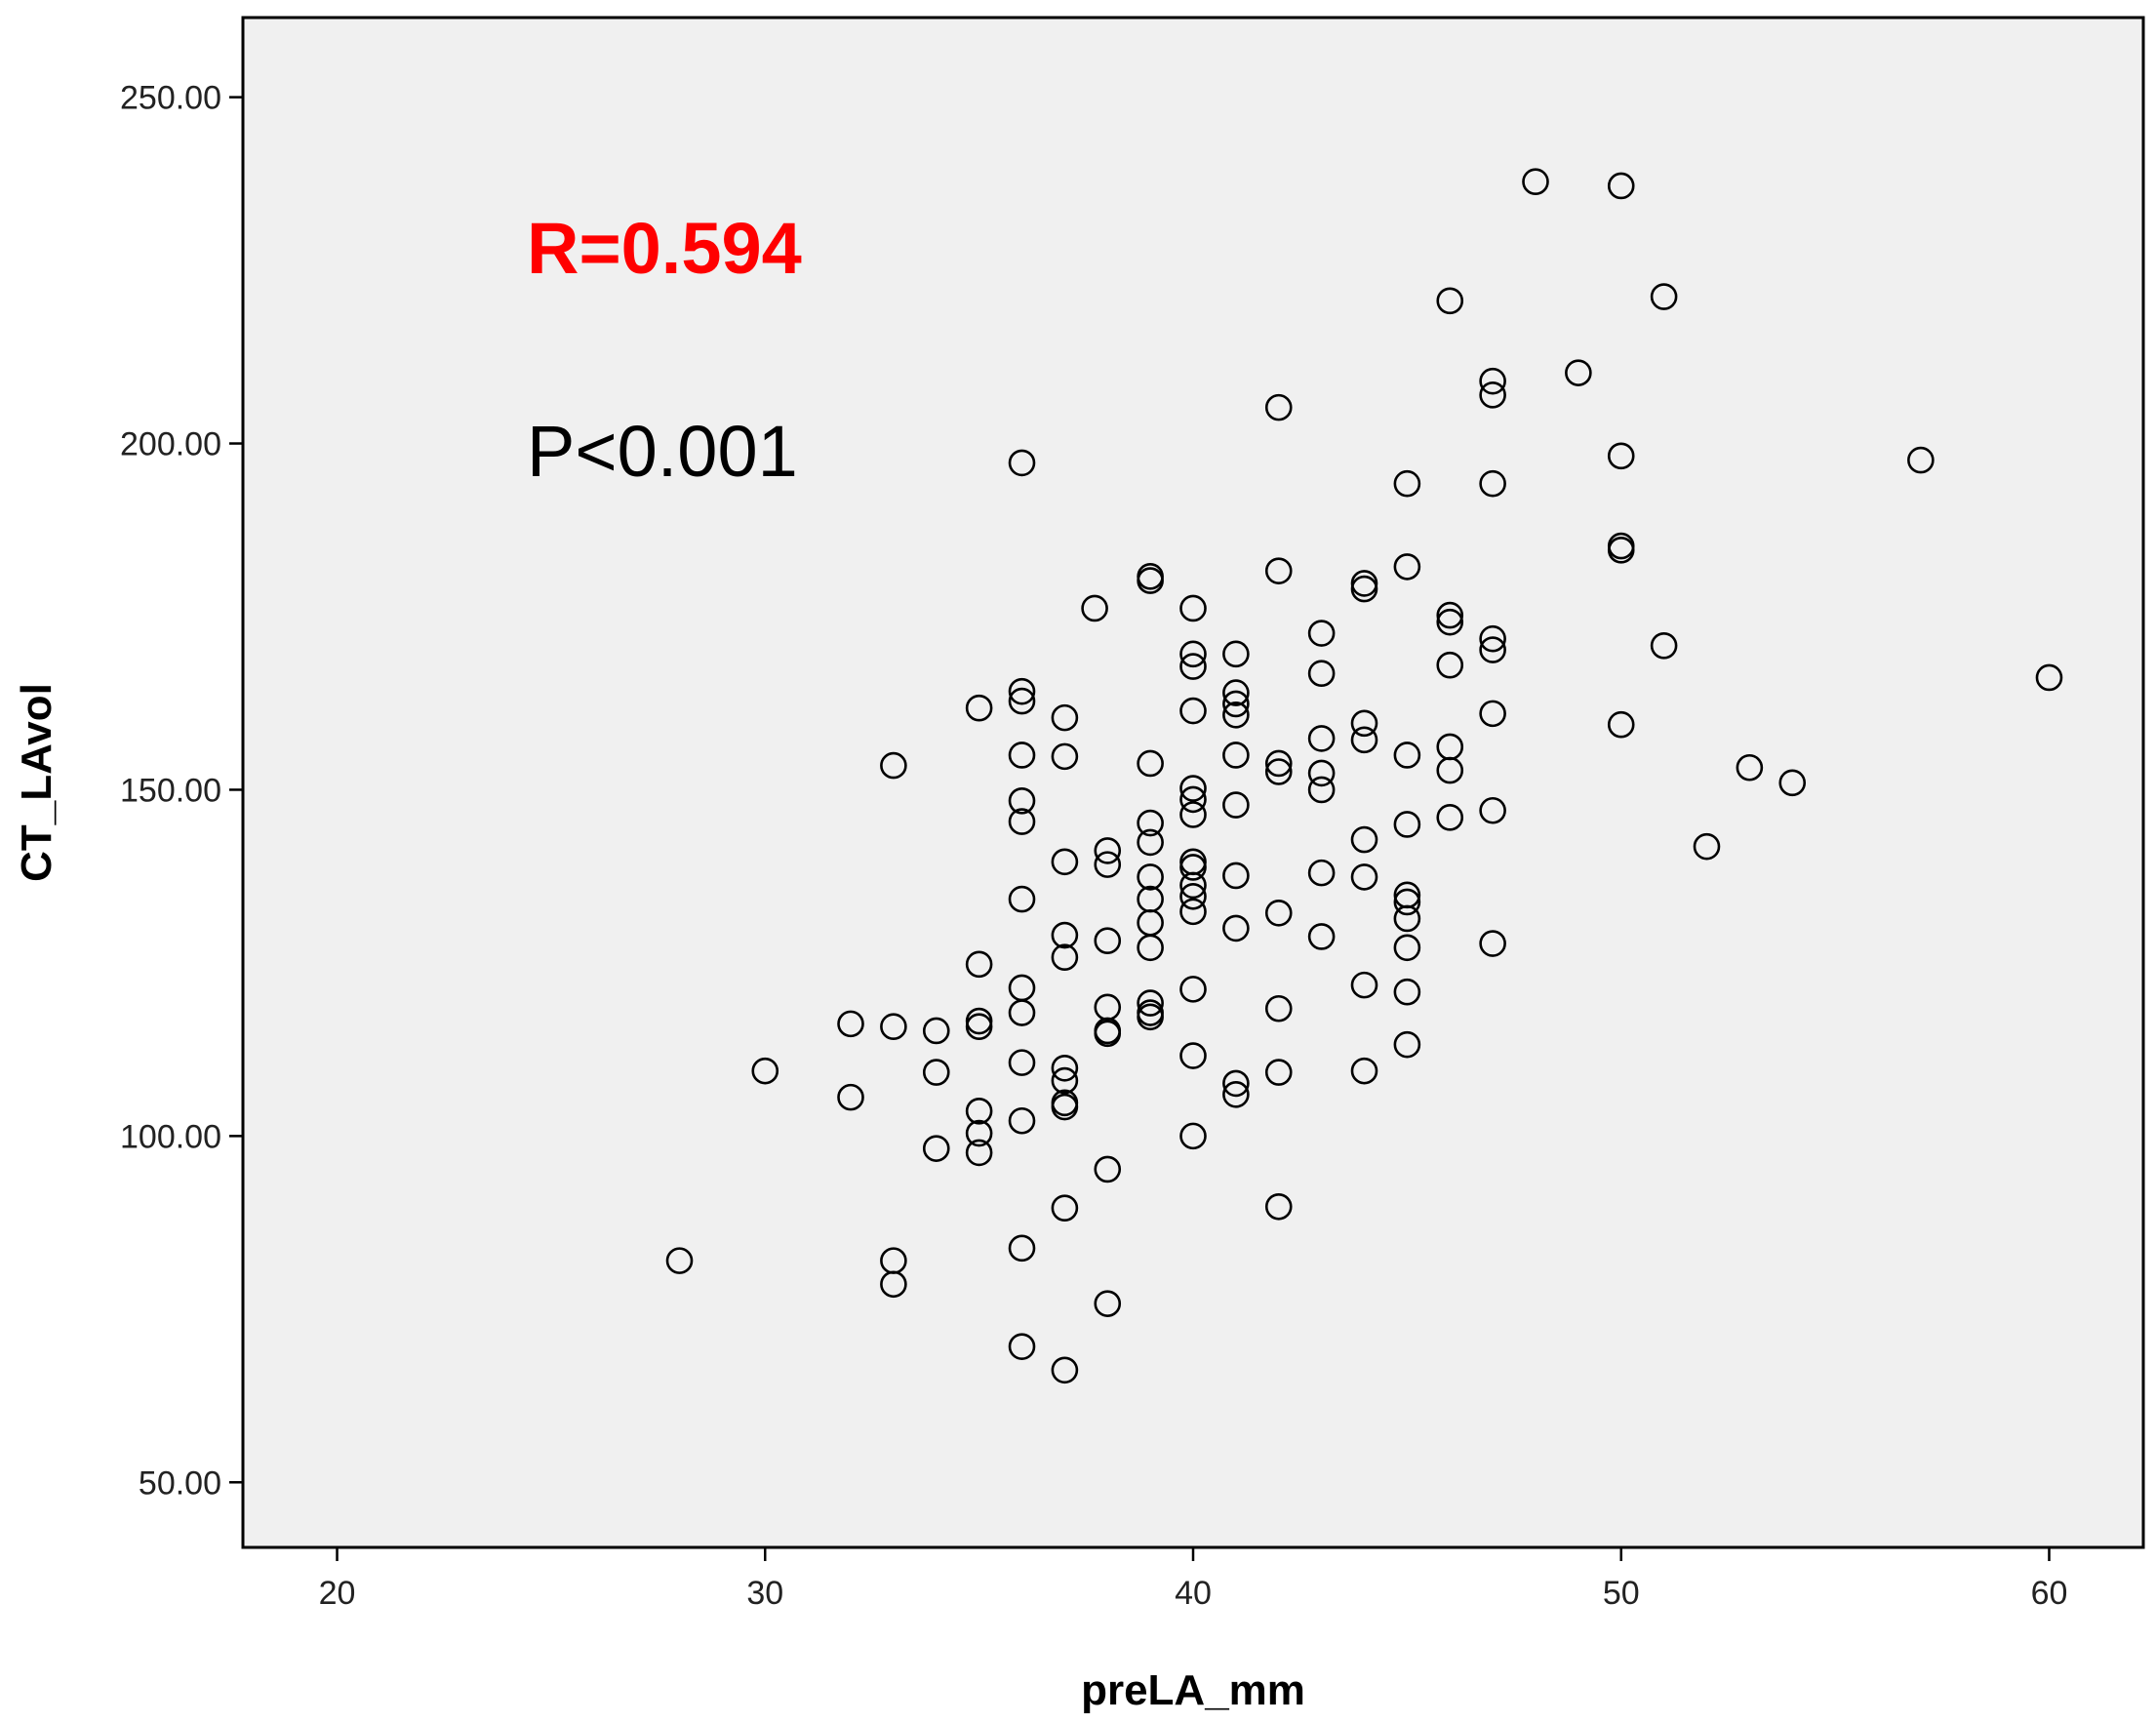 Image resolution: width=2156 pixels, height=1724 pixels. Describe the element at coordinates (1193, 1690) in the screenshot. I see `x-axis-title: preLA_mm` at that location.